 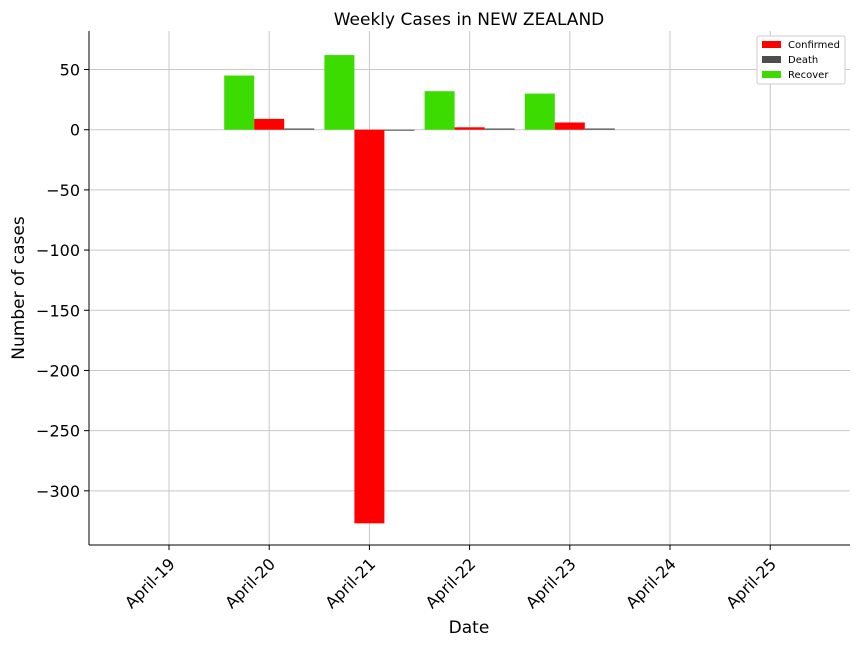 I want to click on chart-title: Weekly Cases in NEW ZEALAND, so click(x=469, y=20).